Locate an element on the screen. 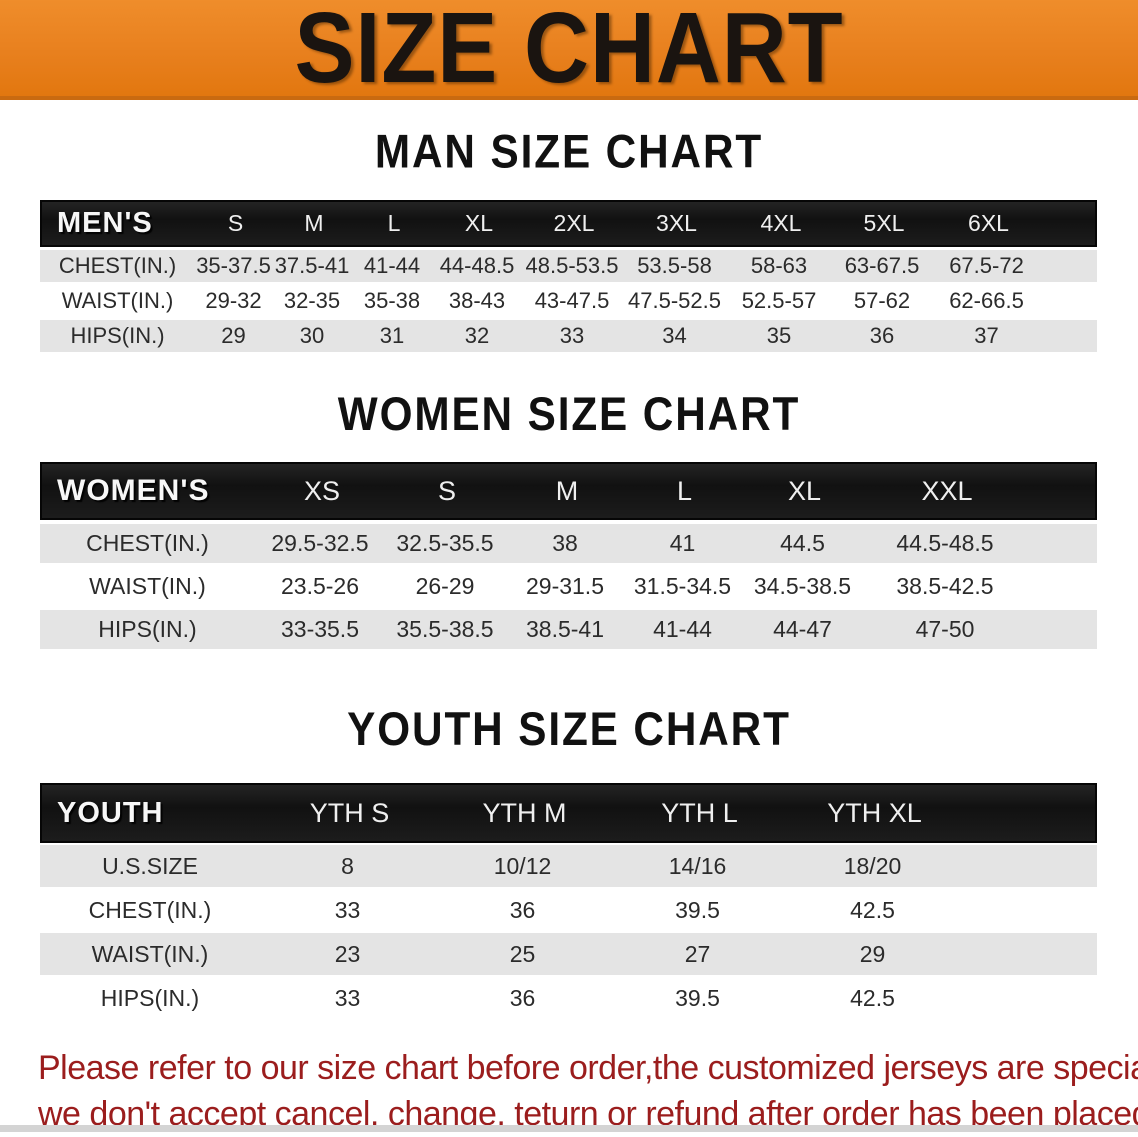 The image size is (1138, 1137). size-column-header: 3XL is located at coordinates (676, 223).